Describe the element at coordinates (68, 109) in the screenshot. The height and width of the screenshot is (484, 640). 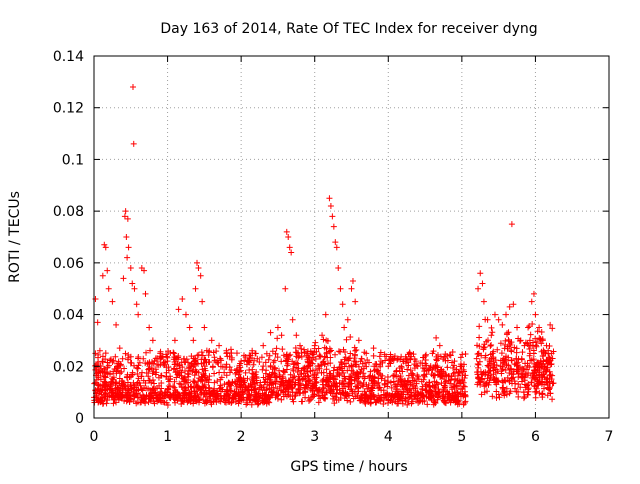
I see `y-tick-label: 0.12` at that location.